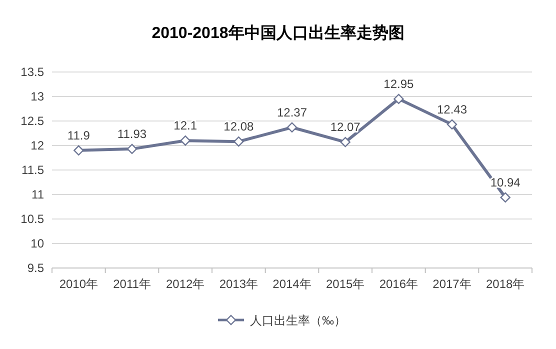 This screenshot has width=556, height=349. I want to click on x-tick-label: 2015年, so click(345, 284).